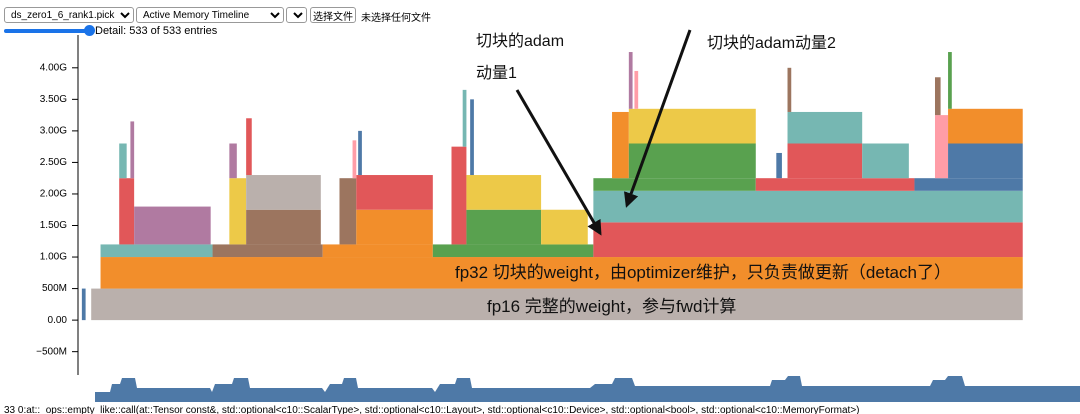 The image size is (1080, 414). I want to click on view-select: Active Memory Timeline, so click(210, 15).